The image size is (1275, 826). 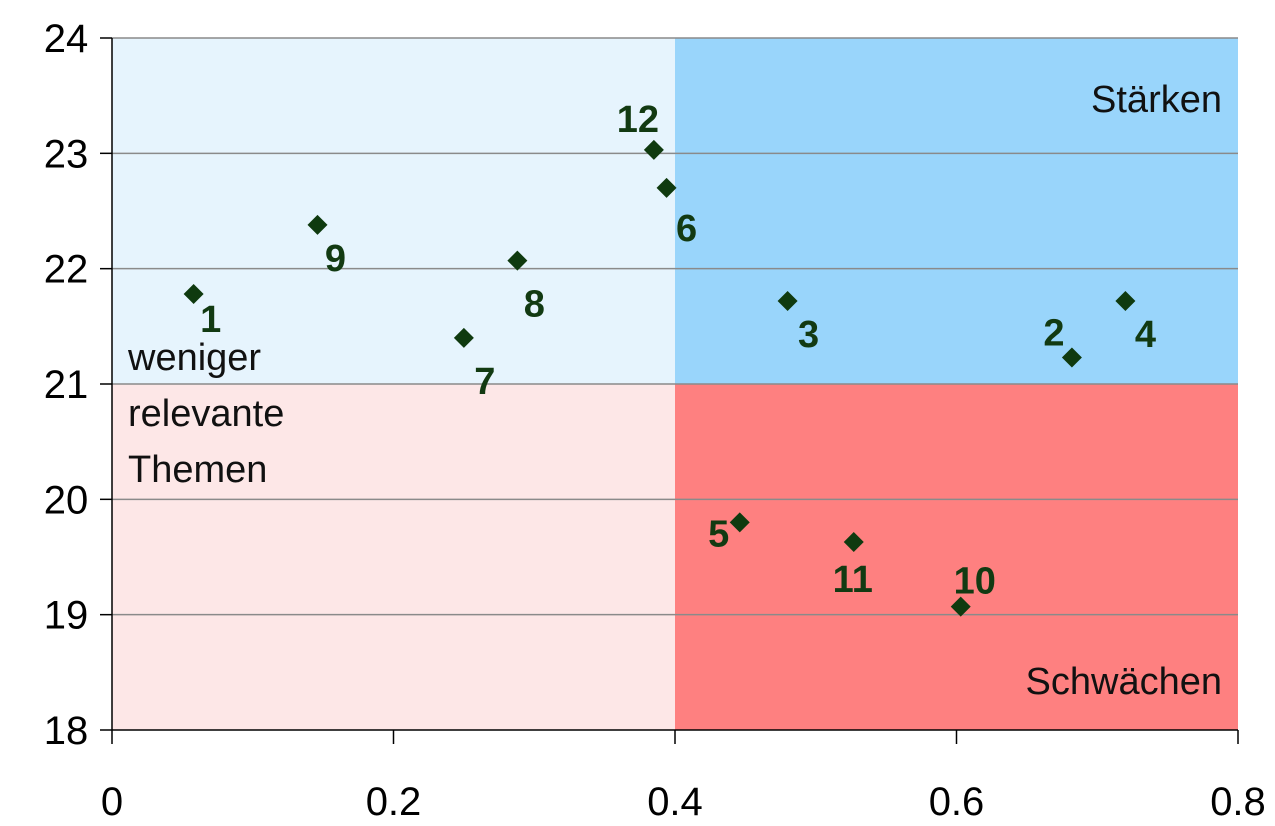 What do you see at coordinates (853, 580) in the screenshot?
I see `data-point-label: 11` at bounding box center [853, 580].